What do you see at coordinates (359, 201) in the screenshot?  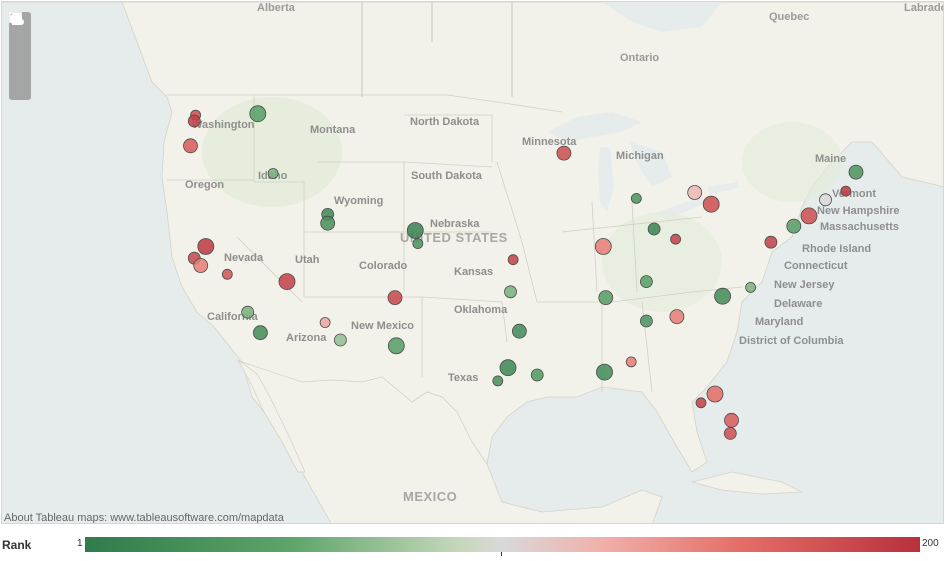 I see `label-wyoming: Wyoming` at bounding box center [359, 201].